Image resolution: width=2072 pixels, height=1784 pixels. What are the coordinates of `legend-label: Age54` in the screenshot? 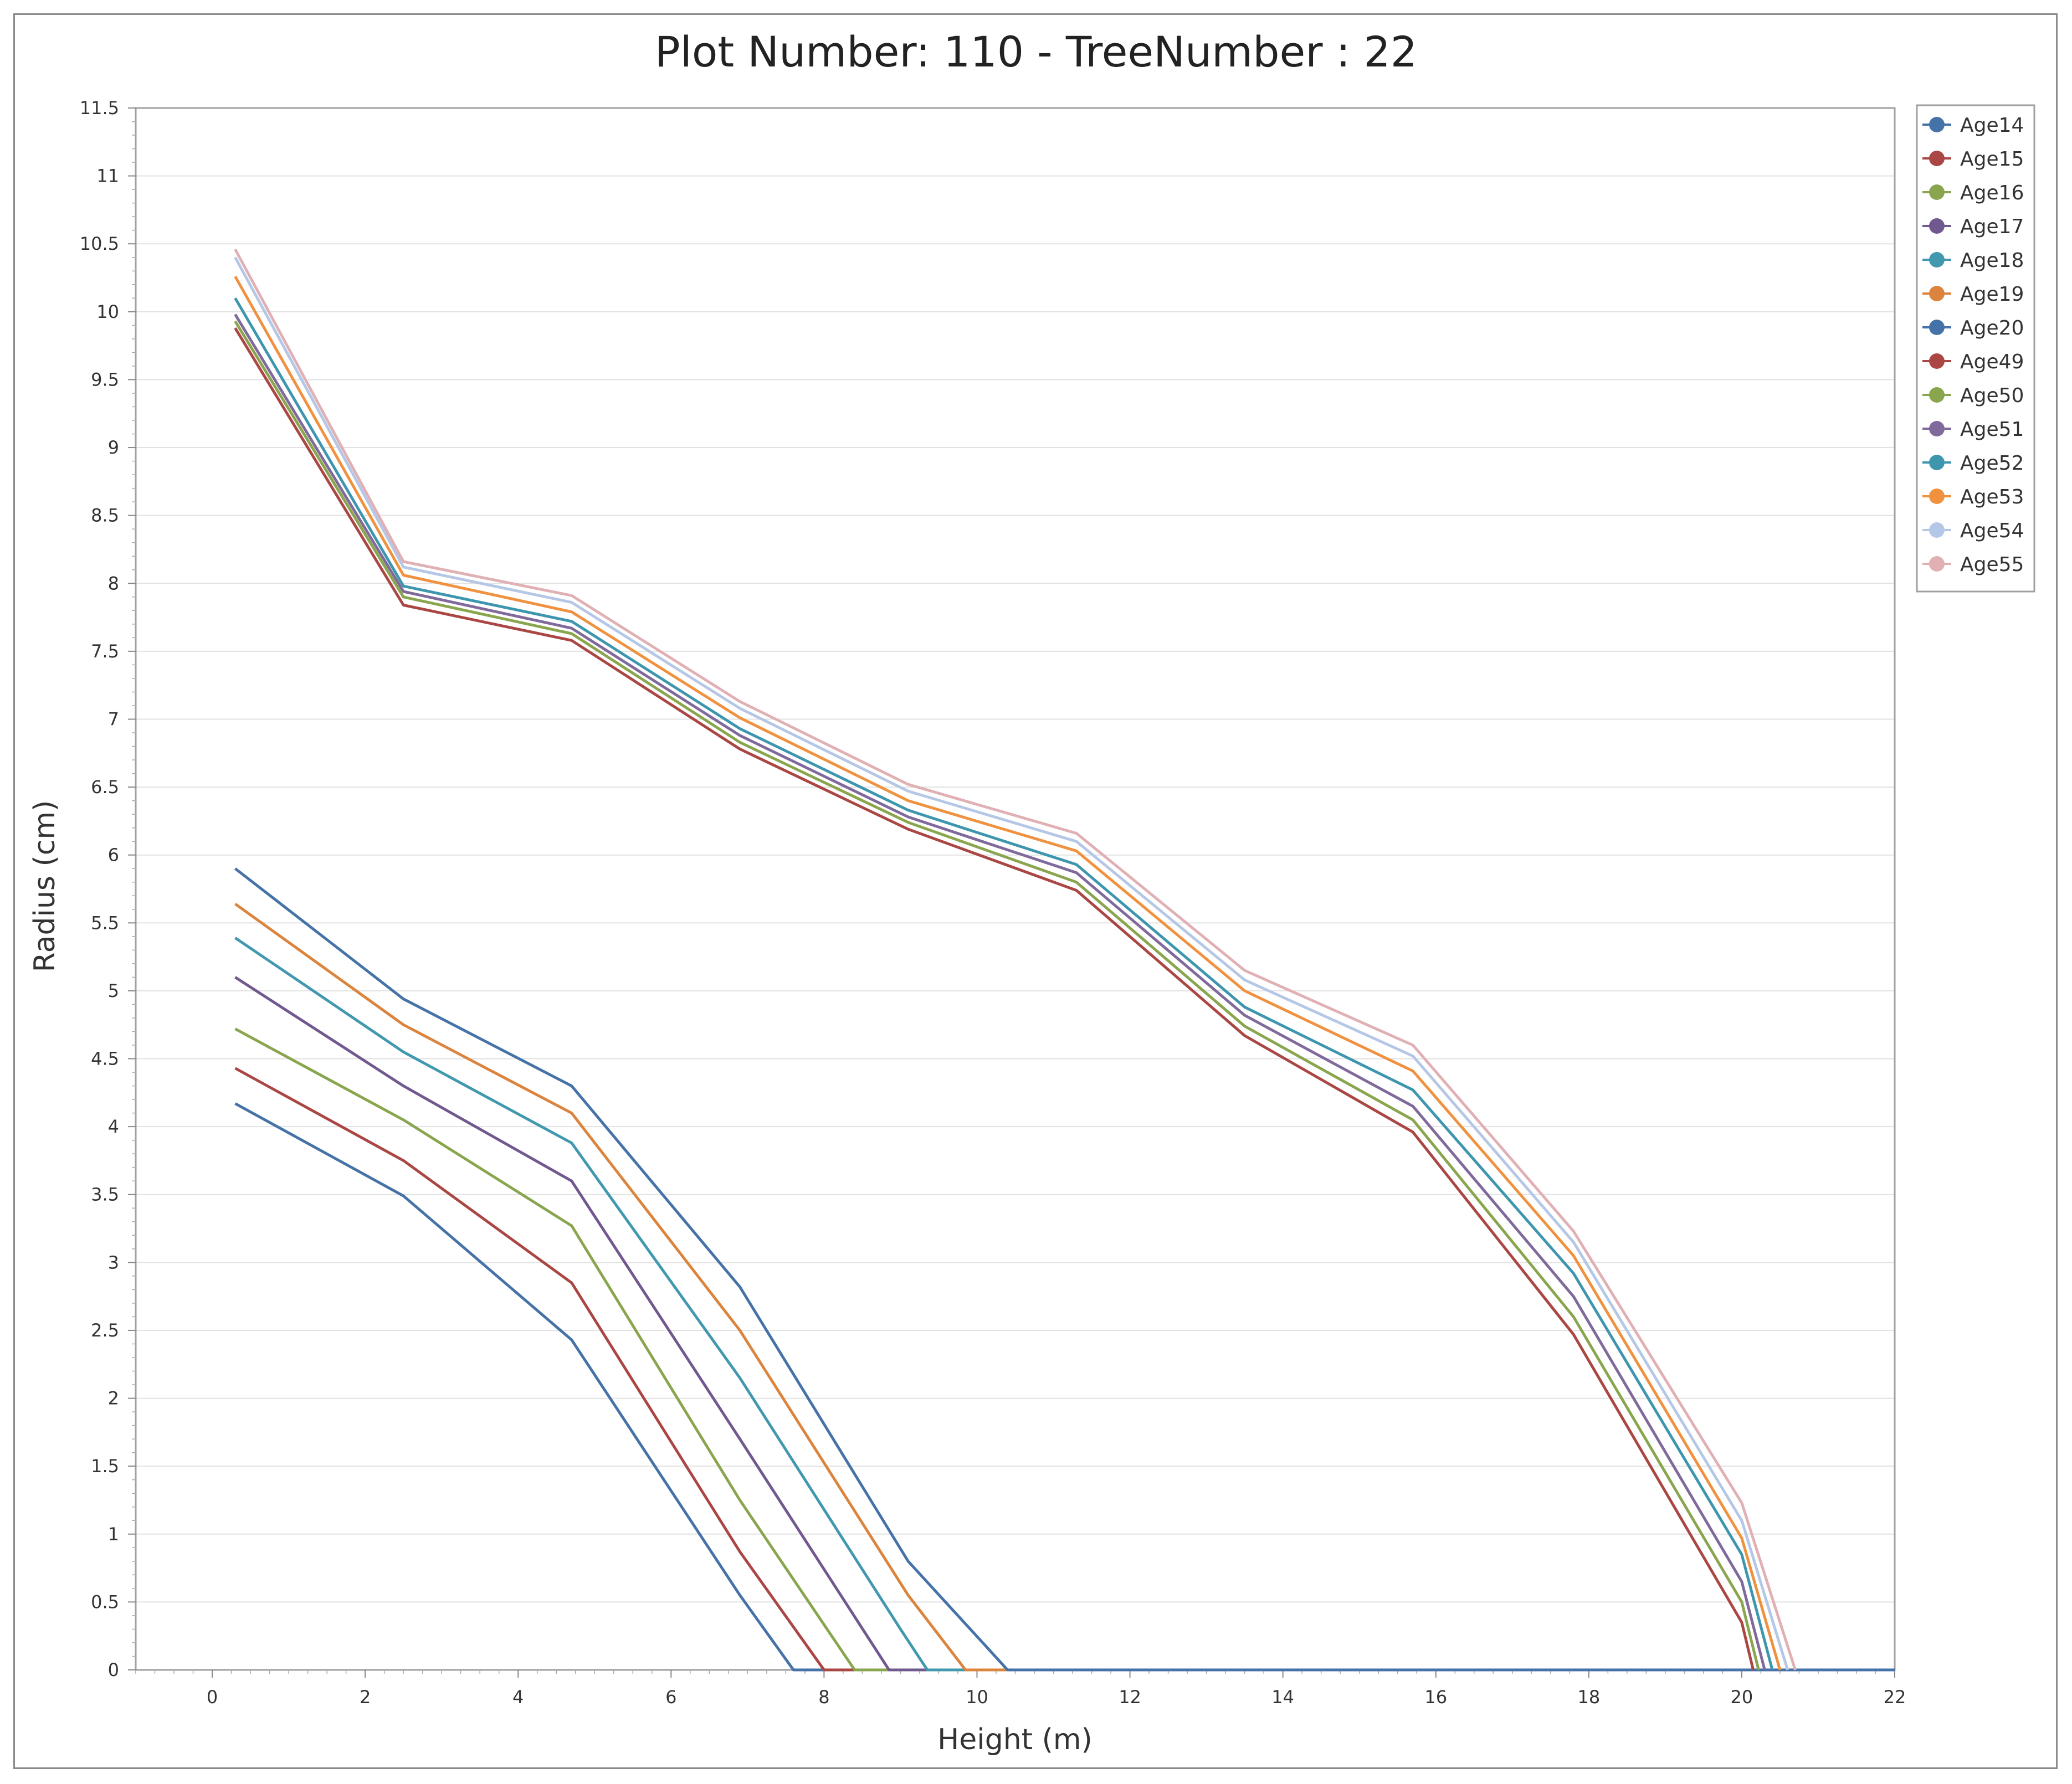 It's located at (1992, 531).